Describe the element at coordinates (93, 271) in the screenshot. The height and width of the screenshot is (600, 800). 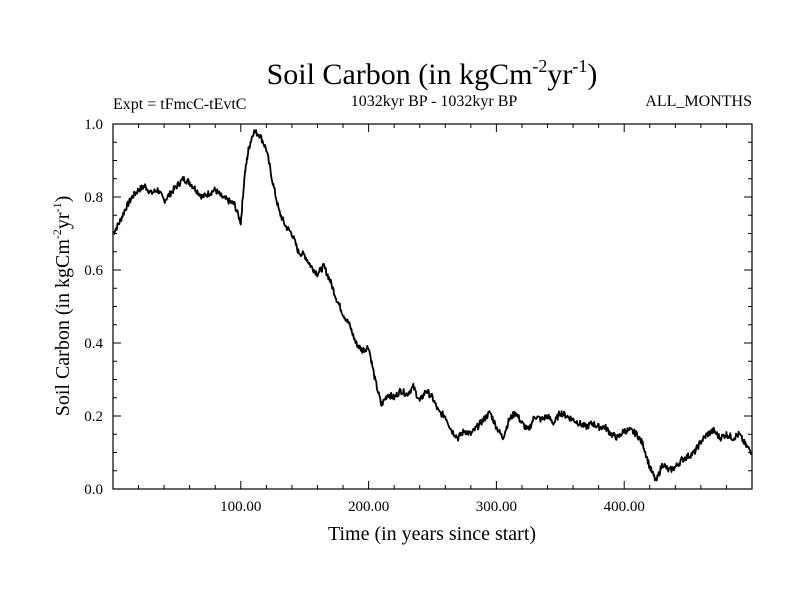
I see `y-tick-label: 0.6` at that location.